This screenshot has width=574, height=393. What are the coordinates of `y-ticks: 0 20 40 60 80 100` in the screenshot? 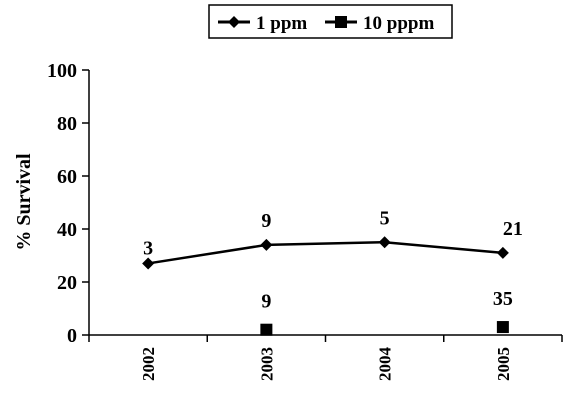 It's located at (68, 203).